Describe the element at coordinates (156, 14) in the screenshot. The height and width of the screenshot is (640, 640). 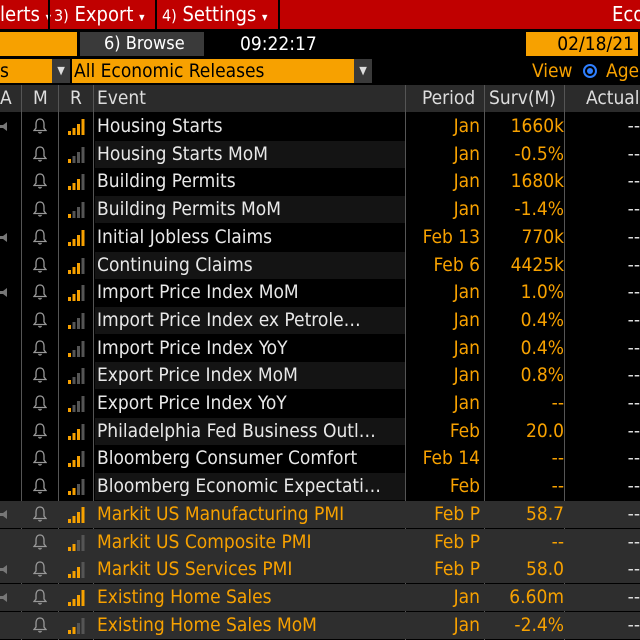
I see `menu-divider` at that location.